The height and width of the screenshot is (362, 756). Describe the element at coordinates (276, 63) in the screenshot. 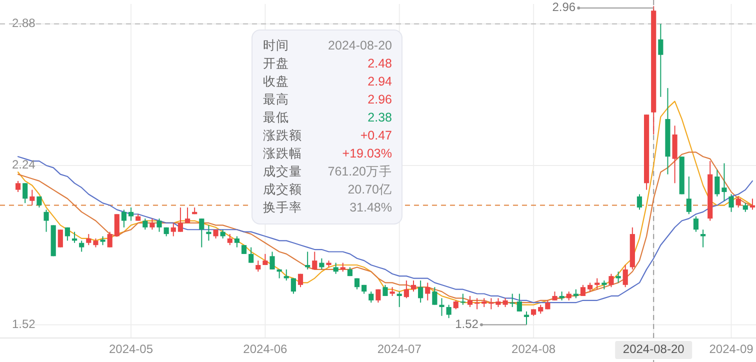

I see `annotation: 开盘` at that location.